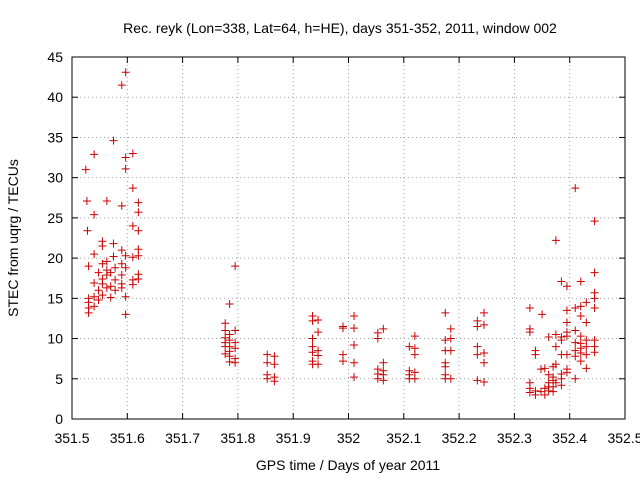  What do you see at coordinates (293, 438) in the screenshot?
I see `x-tick-label: 351.9` at bounding box center [293, 438].